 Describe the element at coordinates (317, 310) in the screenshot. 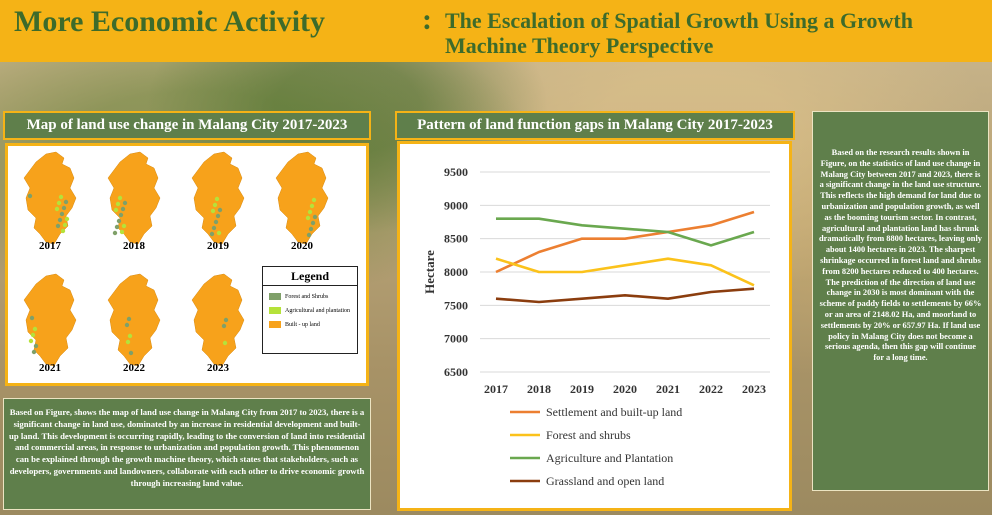

I see `legend-label: Agricultural and plantation` at that location.